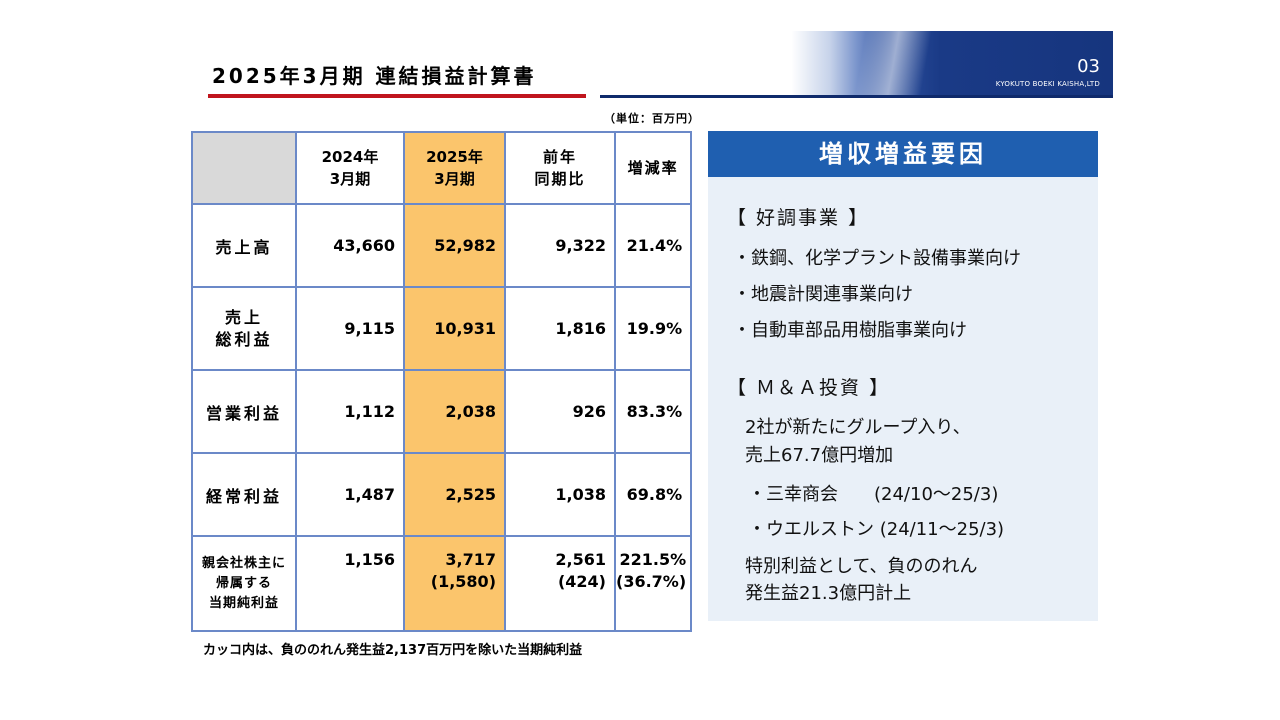  What do you see at coordinates (876, 529) in the screenshot?
I see `acquired-company: ・ウエルストン (24/11～25/3)` at bounding box center [876, 529].